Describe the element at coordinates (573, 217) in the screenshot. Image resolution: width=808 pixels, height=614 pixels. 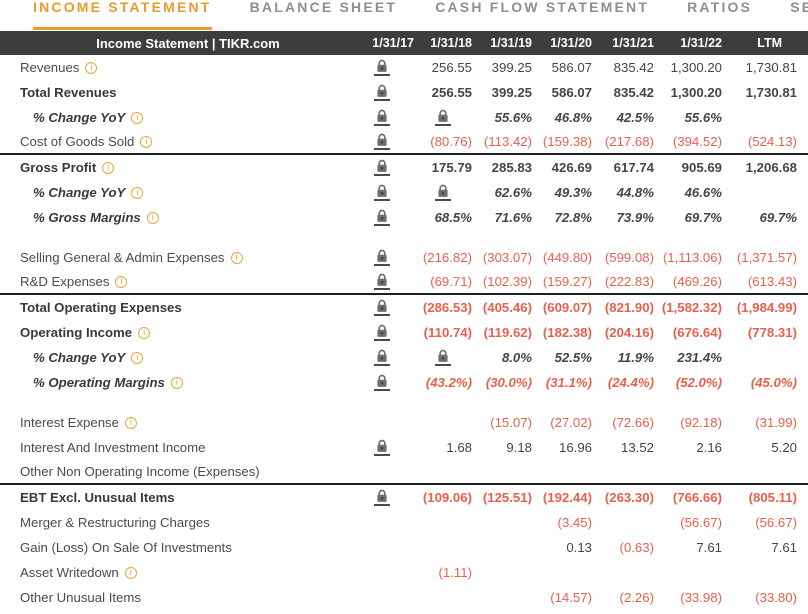
I see `value-cell: 72.8%` at that location.